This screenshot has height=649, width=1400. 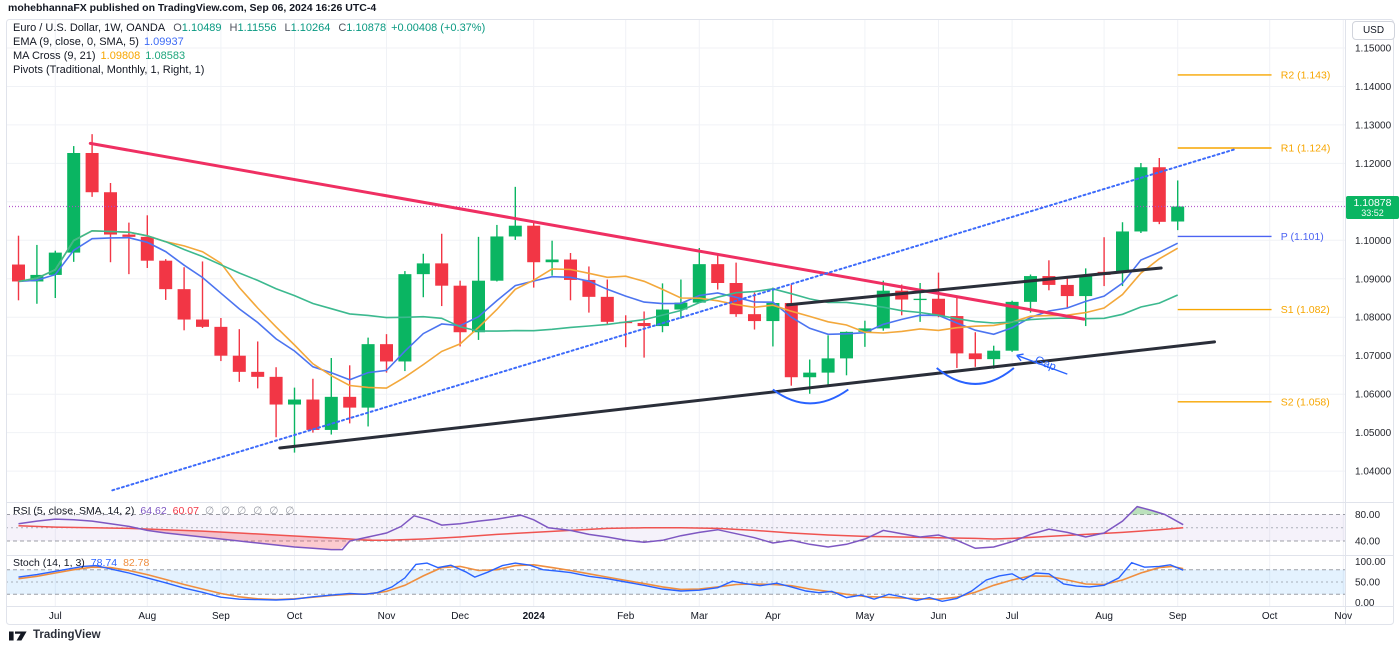 What do you see at coordinates (1373, 318) in the screenshot?
I see `price-tick-label: 1.08000` at bounding box center [1373, 318].